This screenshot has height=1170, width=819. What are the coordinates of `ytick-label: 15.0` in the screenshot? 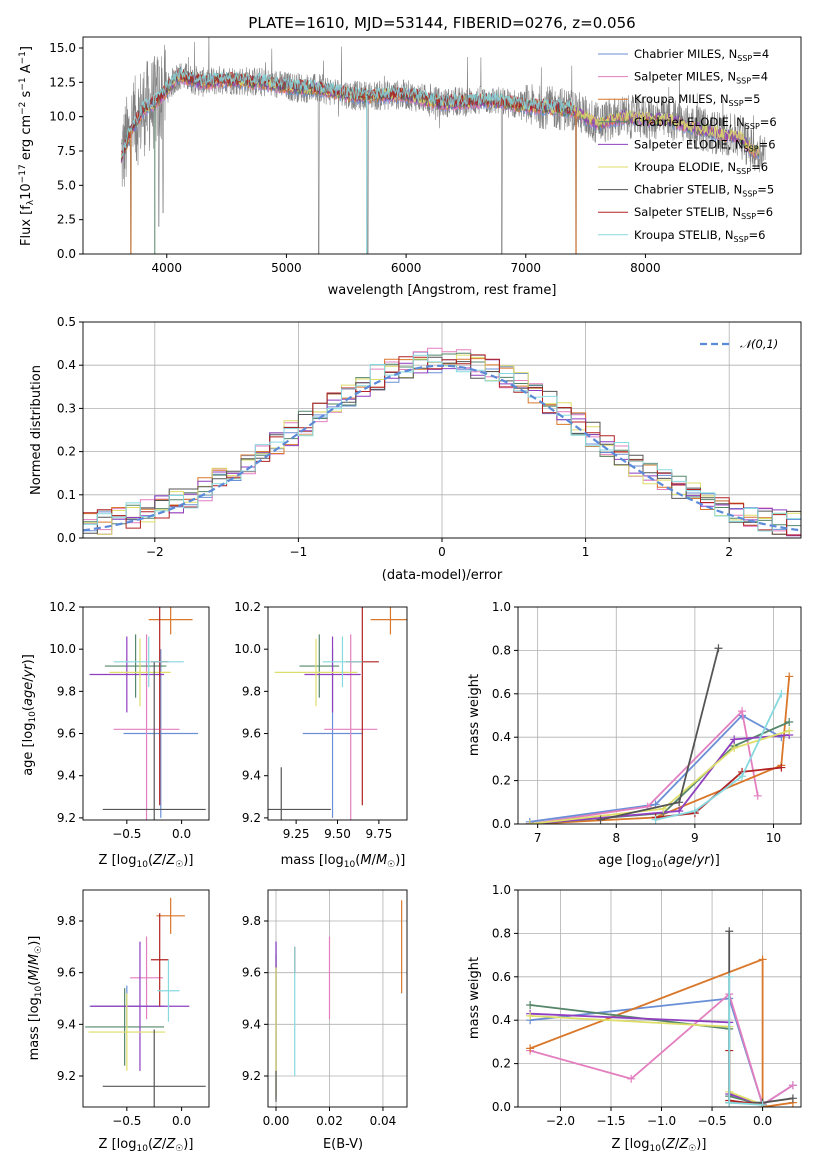 It's located at (62, 48).